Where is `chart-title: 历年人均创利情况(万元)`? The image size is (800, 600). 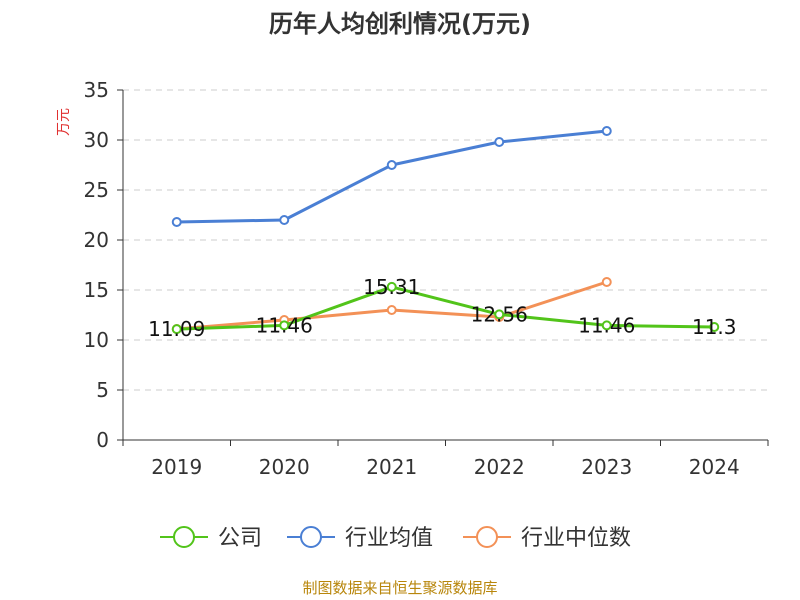 chart-title: 历年人均创利情况(万元) is located at coordinates (400, 24).